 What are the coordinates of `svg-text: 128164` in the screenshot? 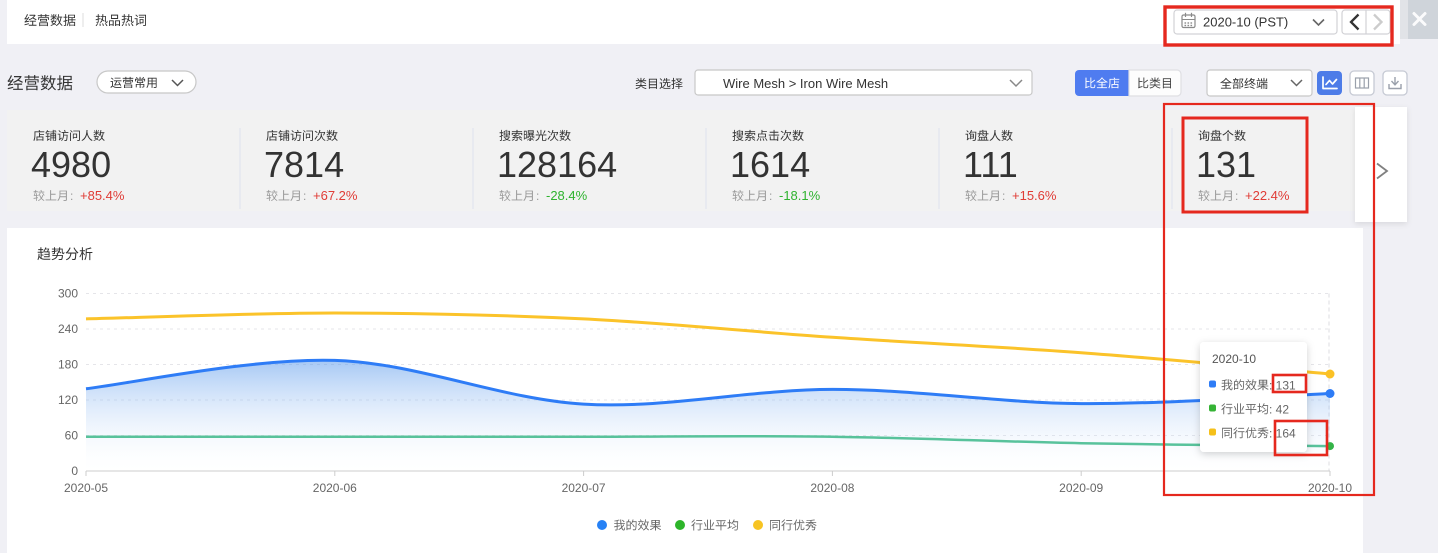 It's located at (557, 164).